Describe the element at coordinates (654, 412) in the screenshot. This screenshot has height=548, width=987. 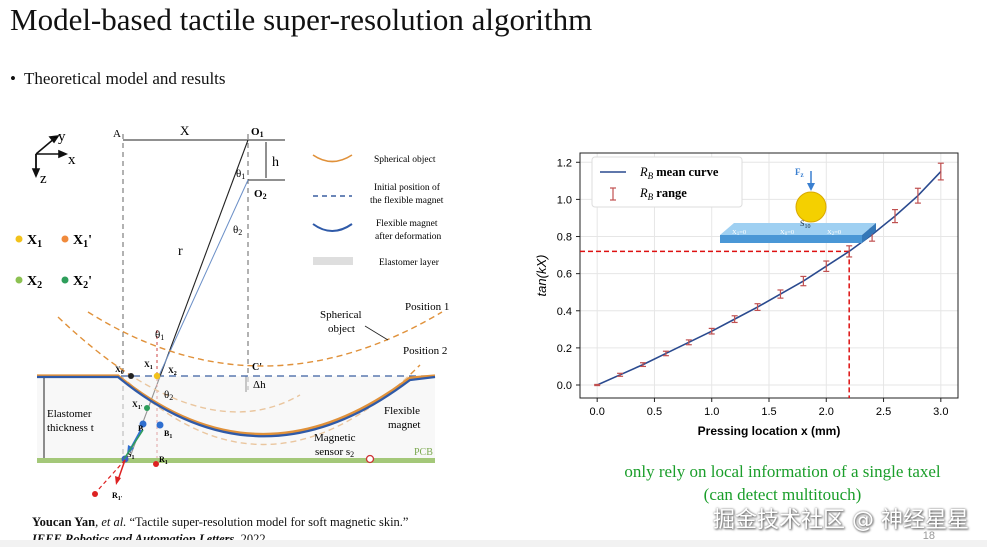
I see `x-tick-label: 0.5` at that location.